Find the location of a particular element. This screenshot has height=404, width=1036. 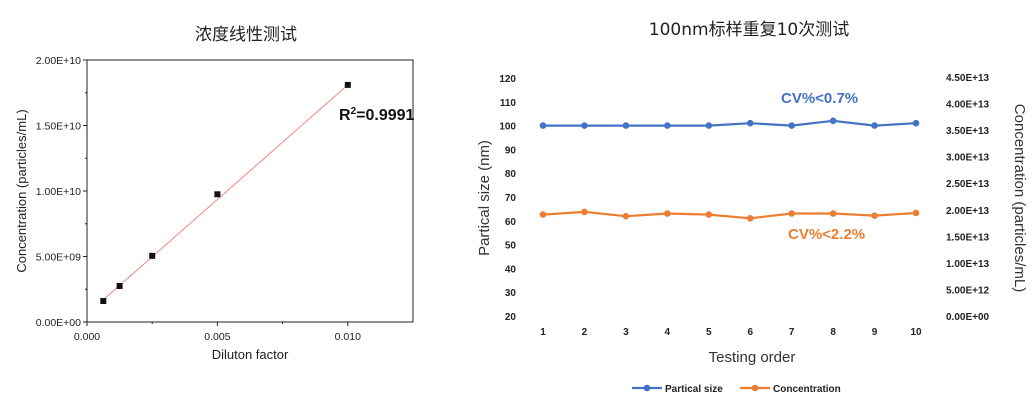

right-left-y-tick-label: 30 is located at coordinates (511, 293).